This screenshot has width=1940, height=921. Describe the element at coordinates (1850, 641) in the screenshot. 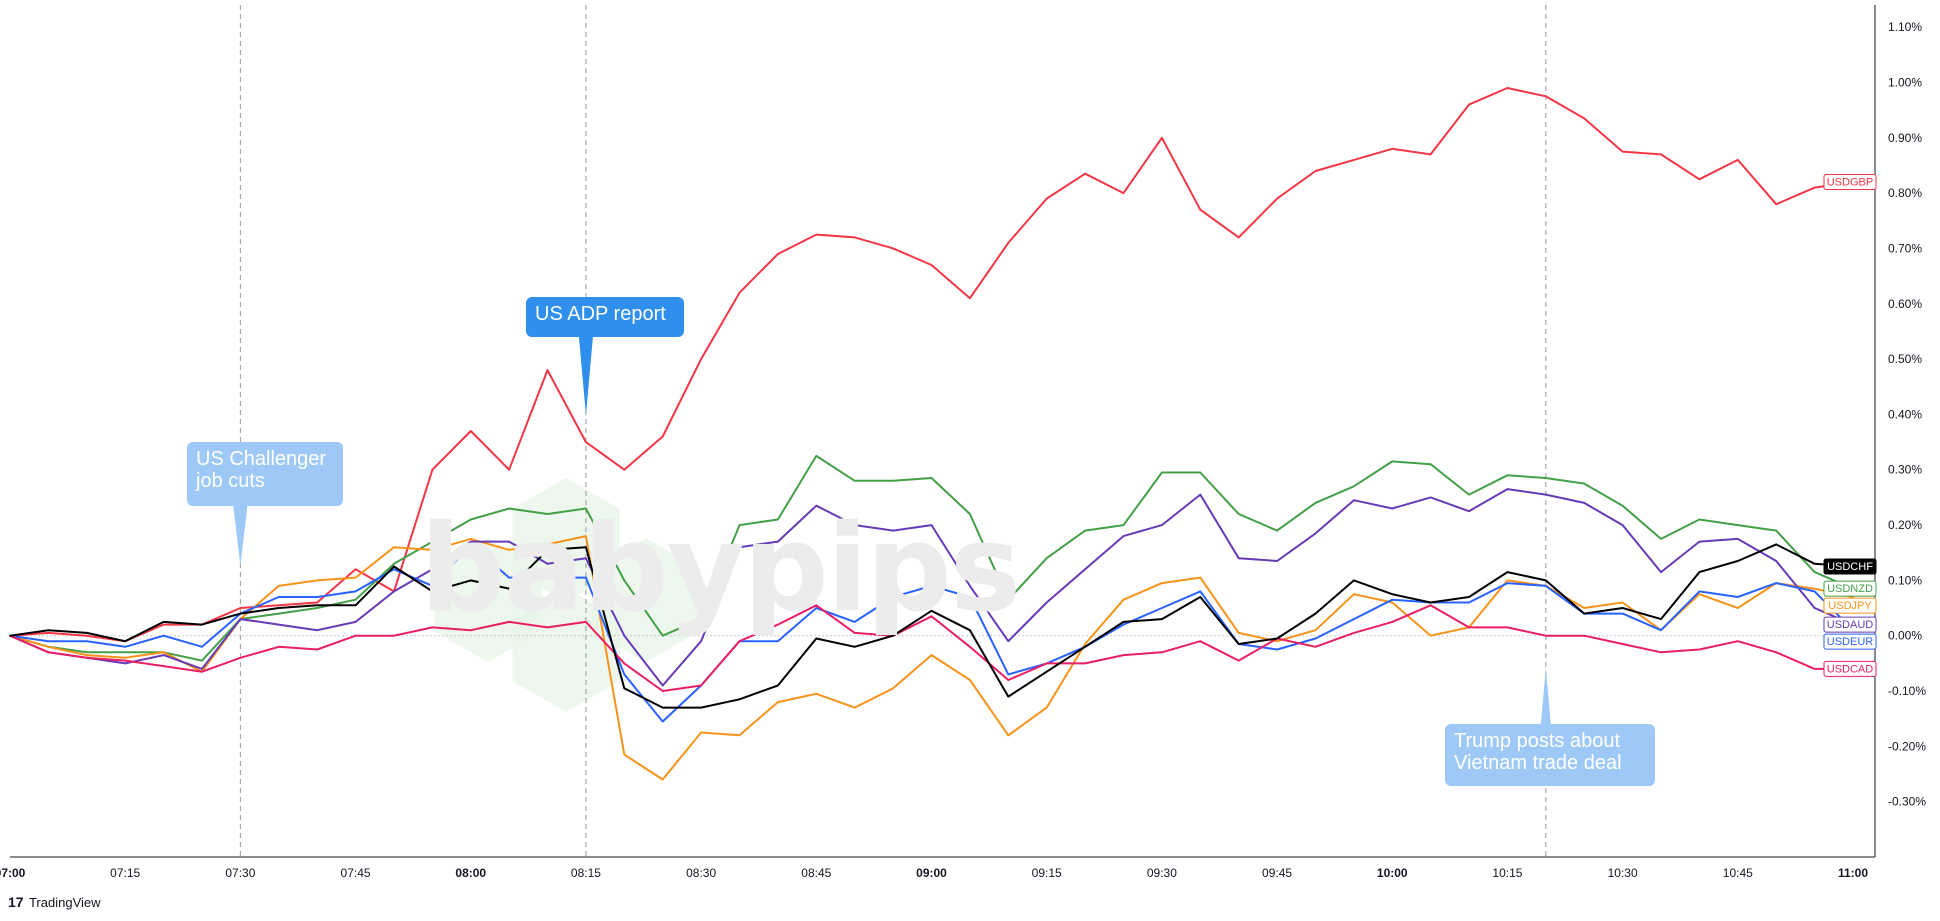

I see `series-label-box` at that location.